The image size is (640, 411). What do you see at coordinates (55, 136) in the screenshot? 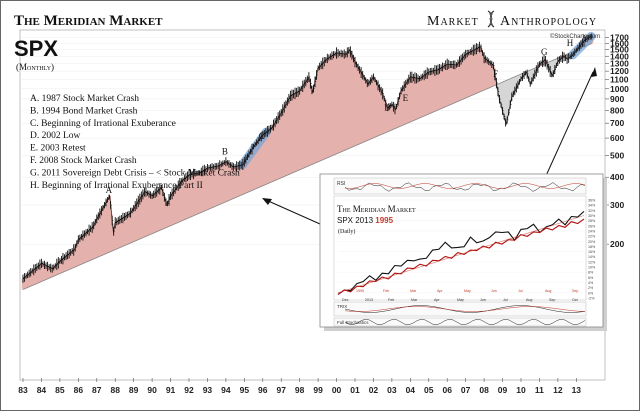
I see `legend-item: D. 2002 Low` at bounding box center [55, 136].